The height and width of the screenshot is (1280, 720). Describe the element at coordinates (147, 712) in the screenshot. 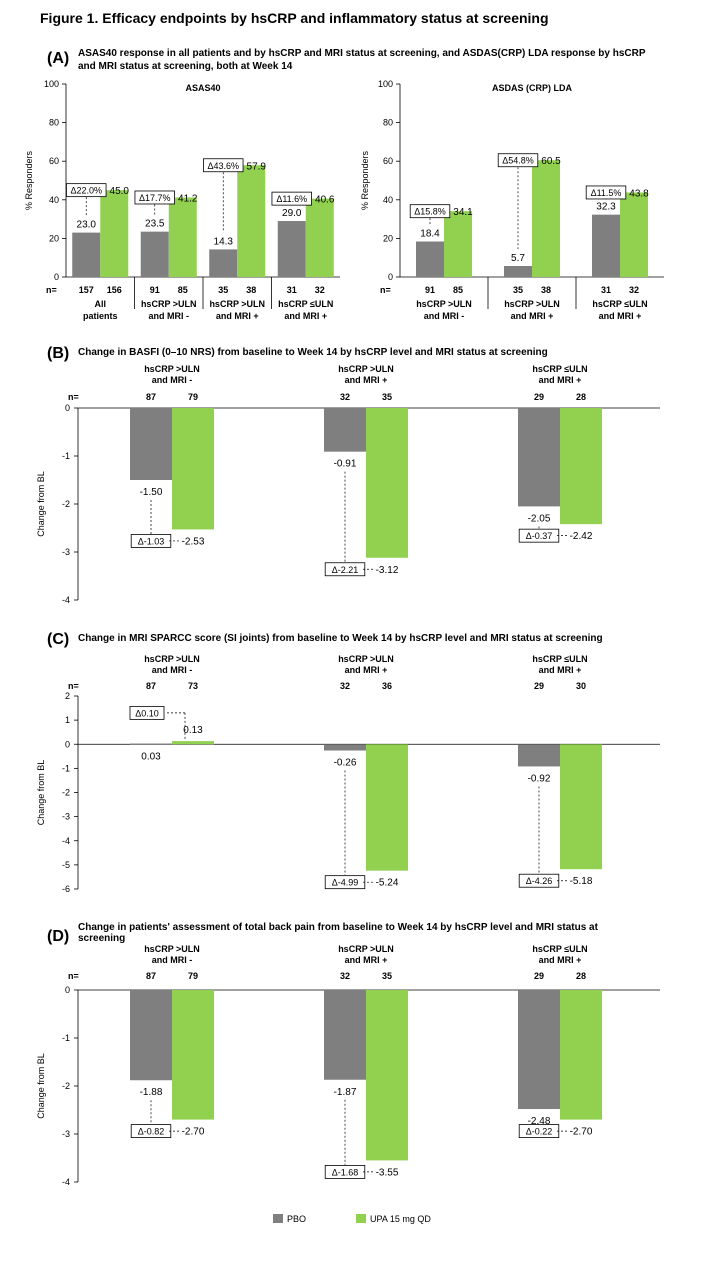

I see `panel-3-delta-0-box` at that location.